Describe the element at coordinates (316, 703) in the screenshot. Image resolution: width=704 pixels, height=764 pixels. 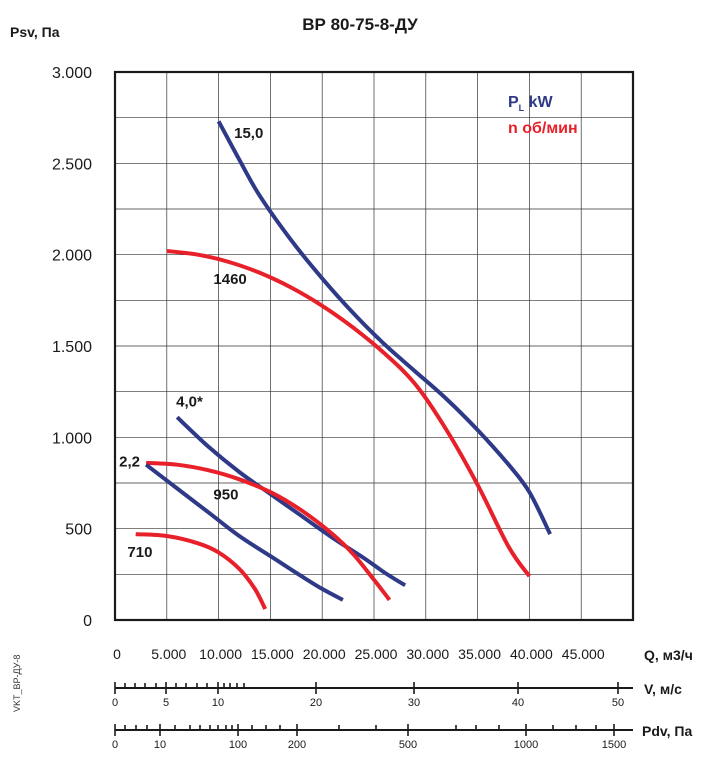
I see `secondary-tick-label: 20` at that location.